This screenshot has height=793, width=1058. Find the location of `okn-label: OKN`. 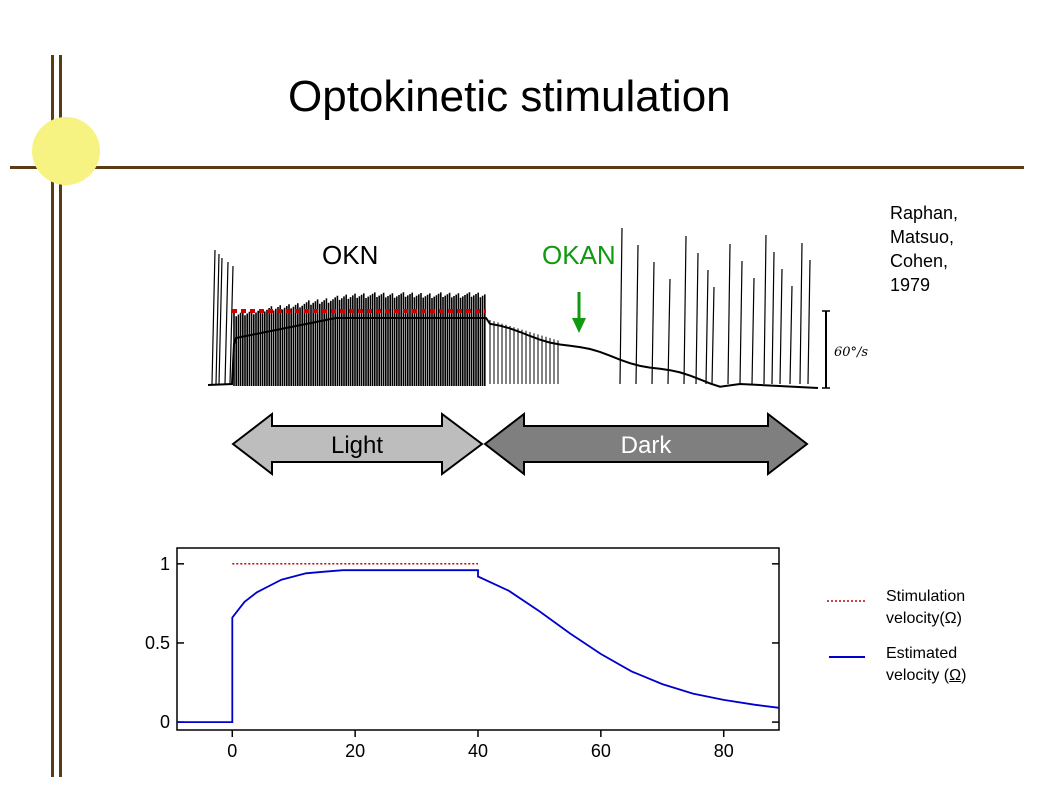

okn-label: OKN is located at coordinates (350, 255).